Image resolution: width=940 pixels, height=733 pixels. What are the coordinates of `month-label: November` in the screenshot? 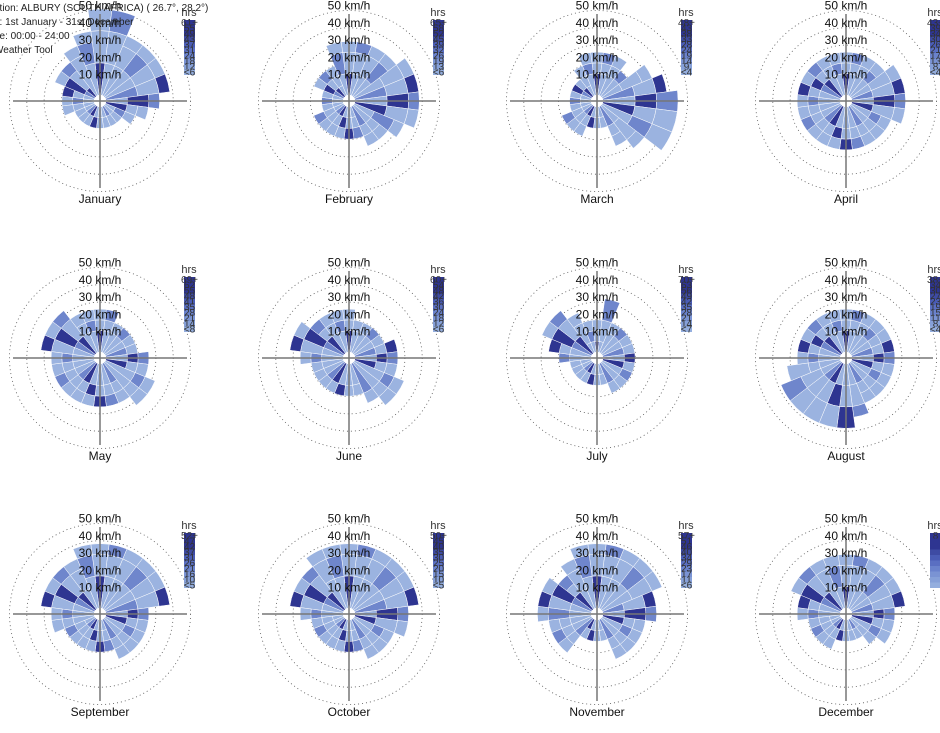 It's located at (596, 712).